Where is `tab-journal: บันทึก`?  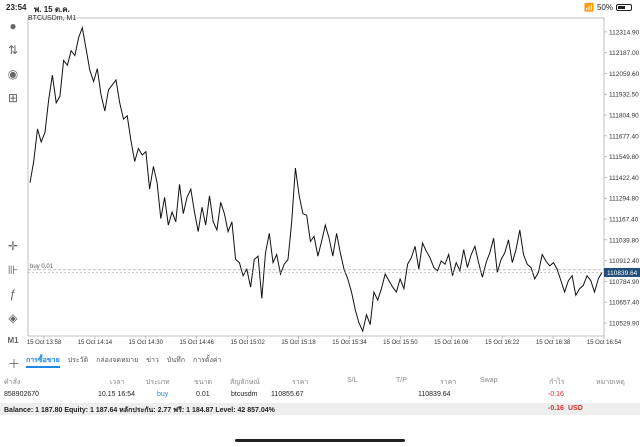 tab-journal: บันทึก is located at coordinates (175, 360).